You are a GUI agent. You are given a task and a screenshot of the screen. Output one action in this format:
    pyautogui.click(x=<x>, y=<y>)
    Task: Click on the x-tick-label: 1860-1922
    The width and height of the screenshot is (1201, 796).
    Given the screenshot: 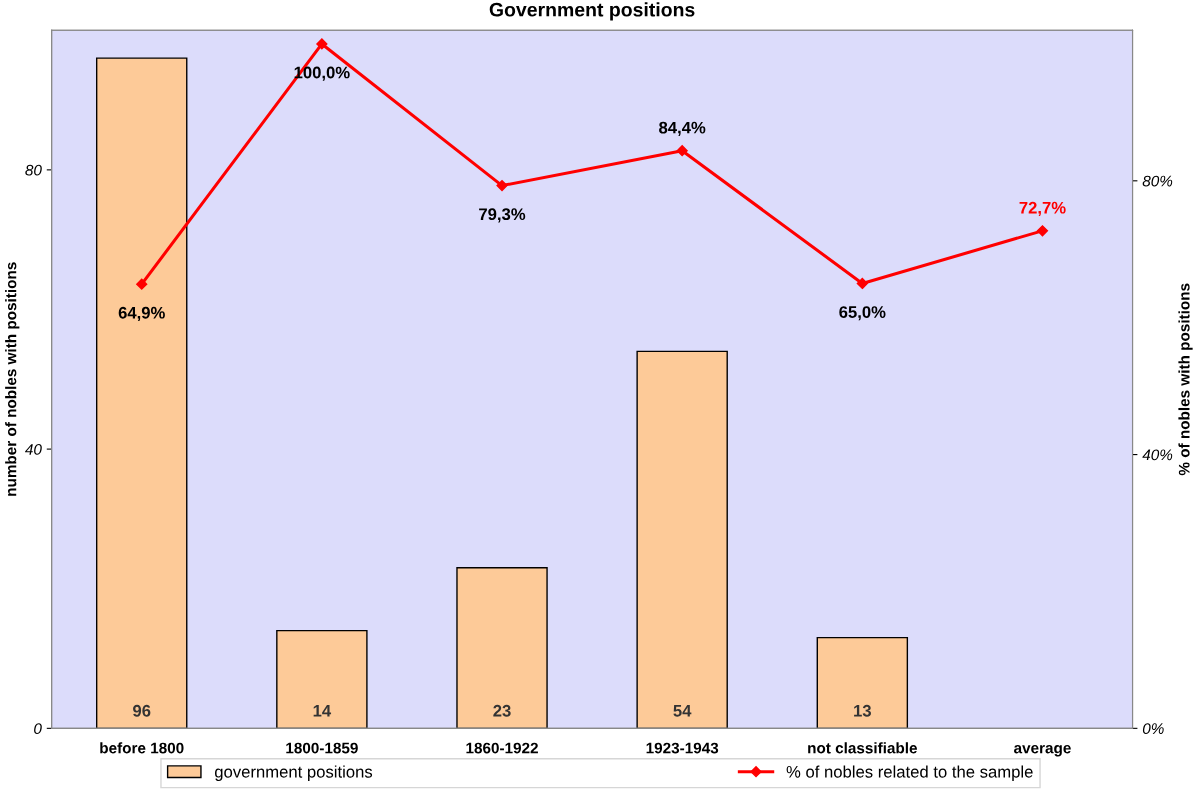 What is the action you would take?
    pyautogui.click(x=502, y=748)
    